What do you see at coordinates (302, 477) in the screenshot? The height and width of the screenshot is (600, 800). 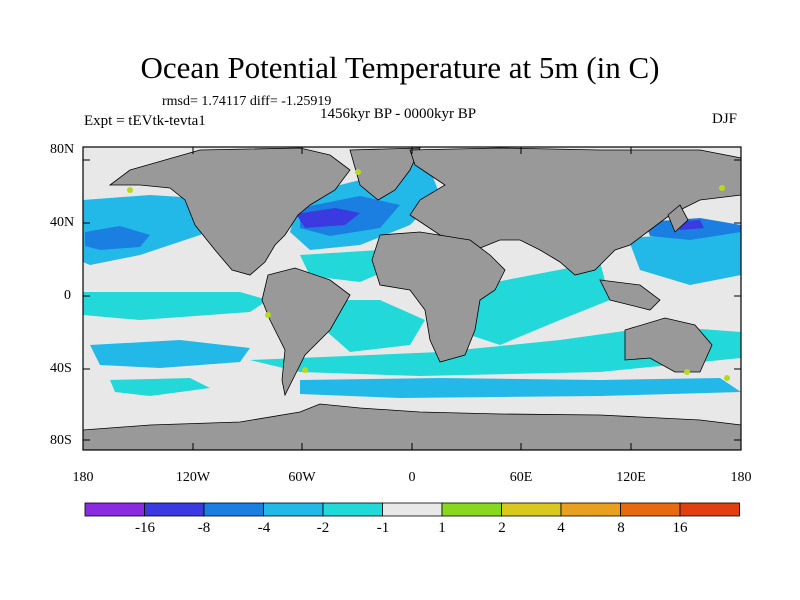 I see `lon-label-60w: 60W` at bounding box center [302, 477].